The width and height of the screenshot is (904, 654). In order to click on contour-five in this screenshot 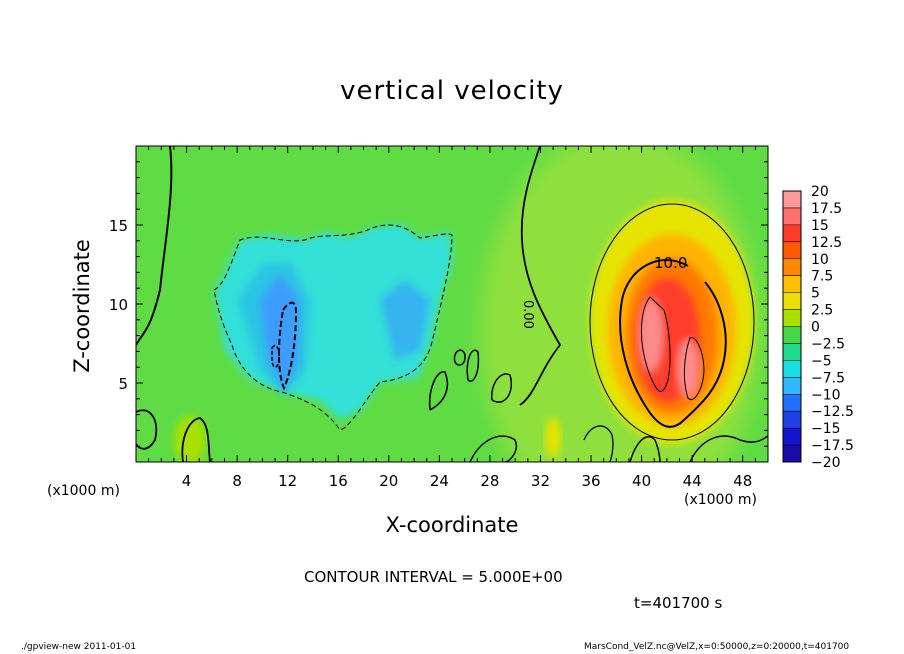, I will do `click(672, 322)`.